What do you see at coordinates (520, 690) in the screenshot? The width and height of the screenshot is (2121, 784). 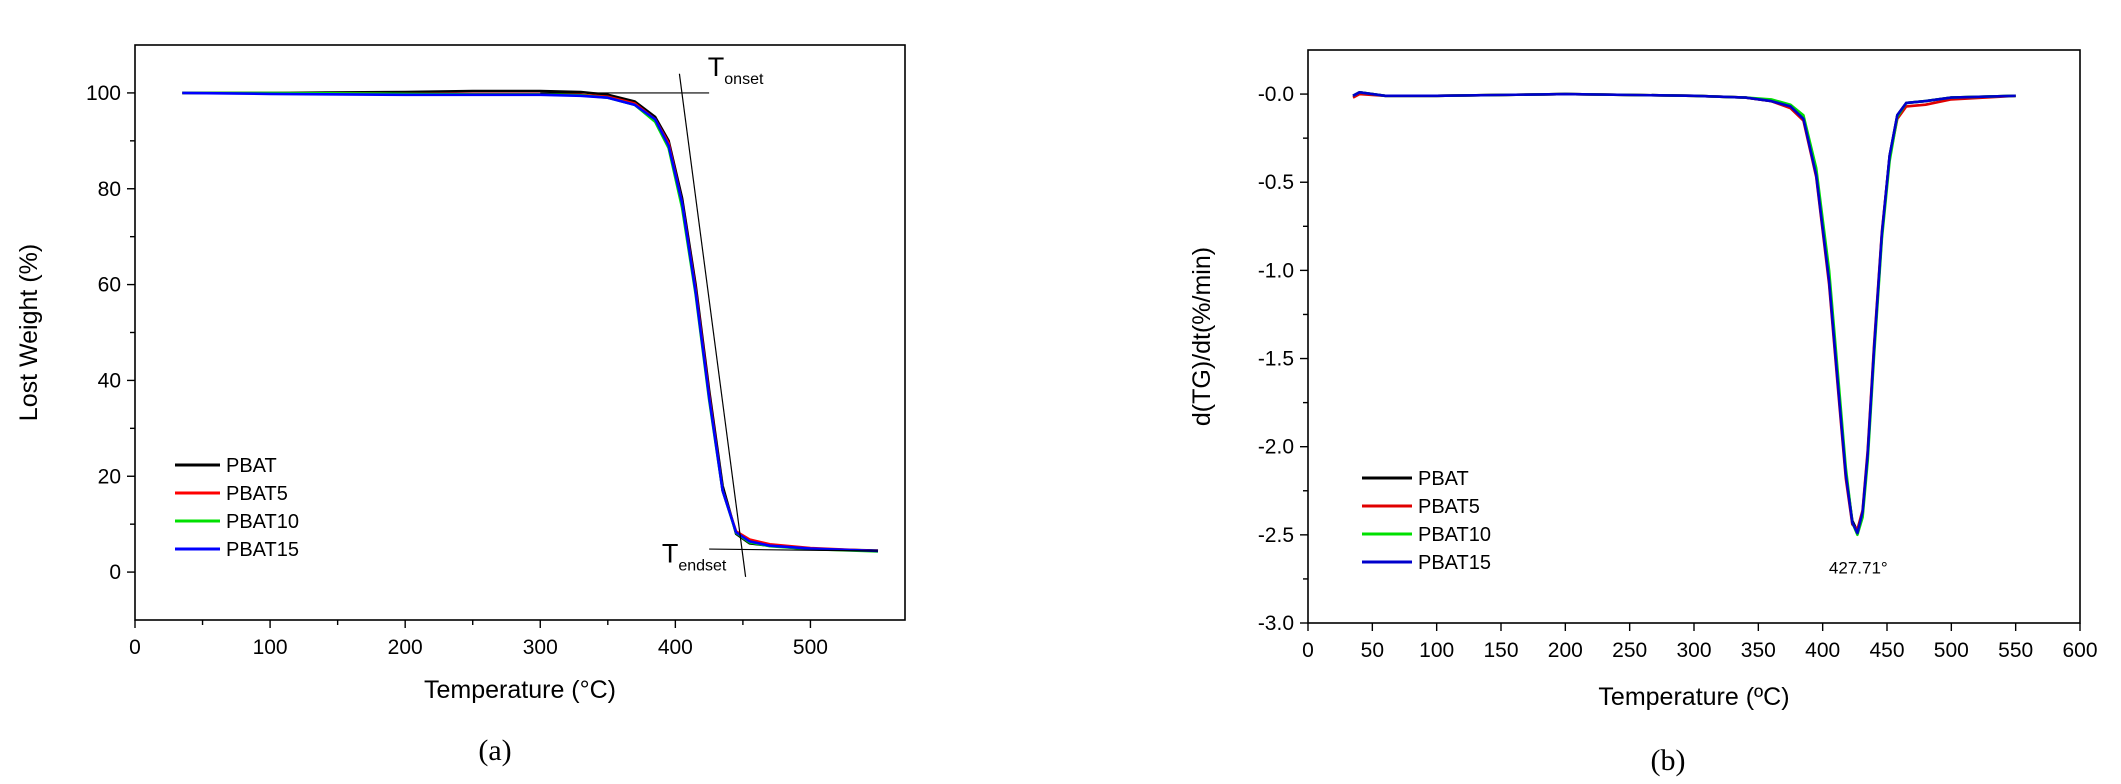 I see `x-axis-label: Temperature (°C)` at bounding box center [520, 690].